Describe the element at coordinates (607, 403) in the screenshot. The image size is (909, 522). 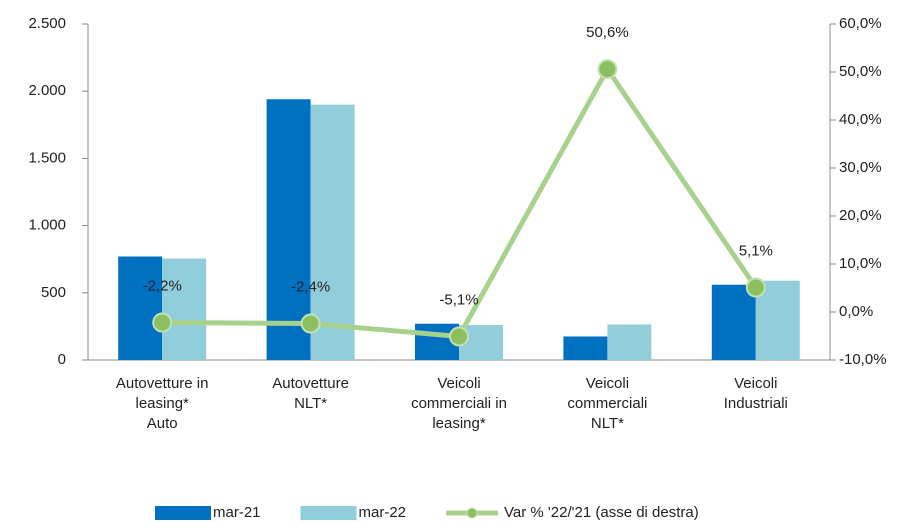
I see `x-tick-label: Veicoli commerciali NLT*` at that location.